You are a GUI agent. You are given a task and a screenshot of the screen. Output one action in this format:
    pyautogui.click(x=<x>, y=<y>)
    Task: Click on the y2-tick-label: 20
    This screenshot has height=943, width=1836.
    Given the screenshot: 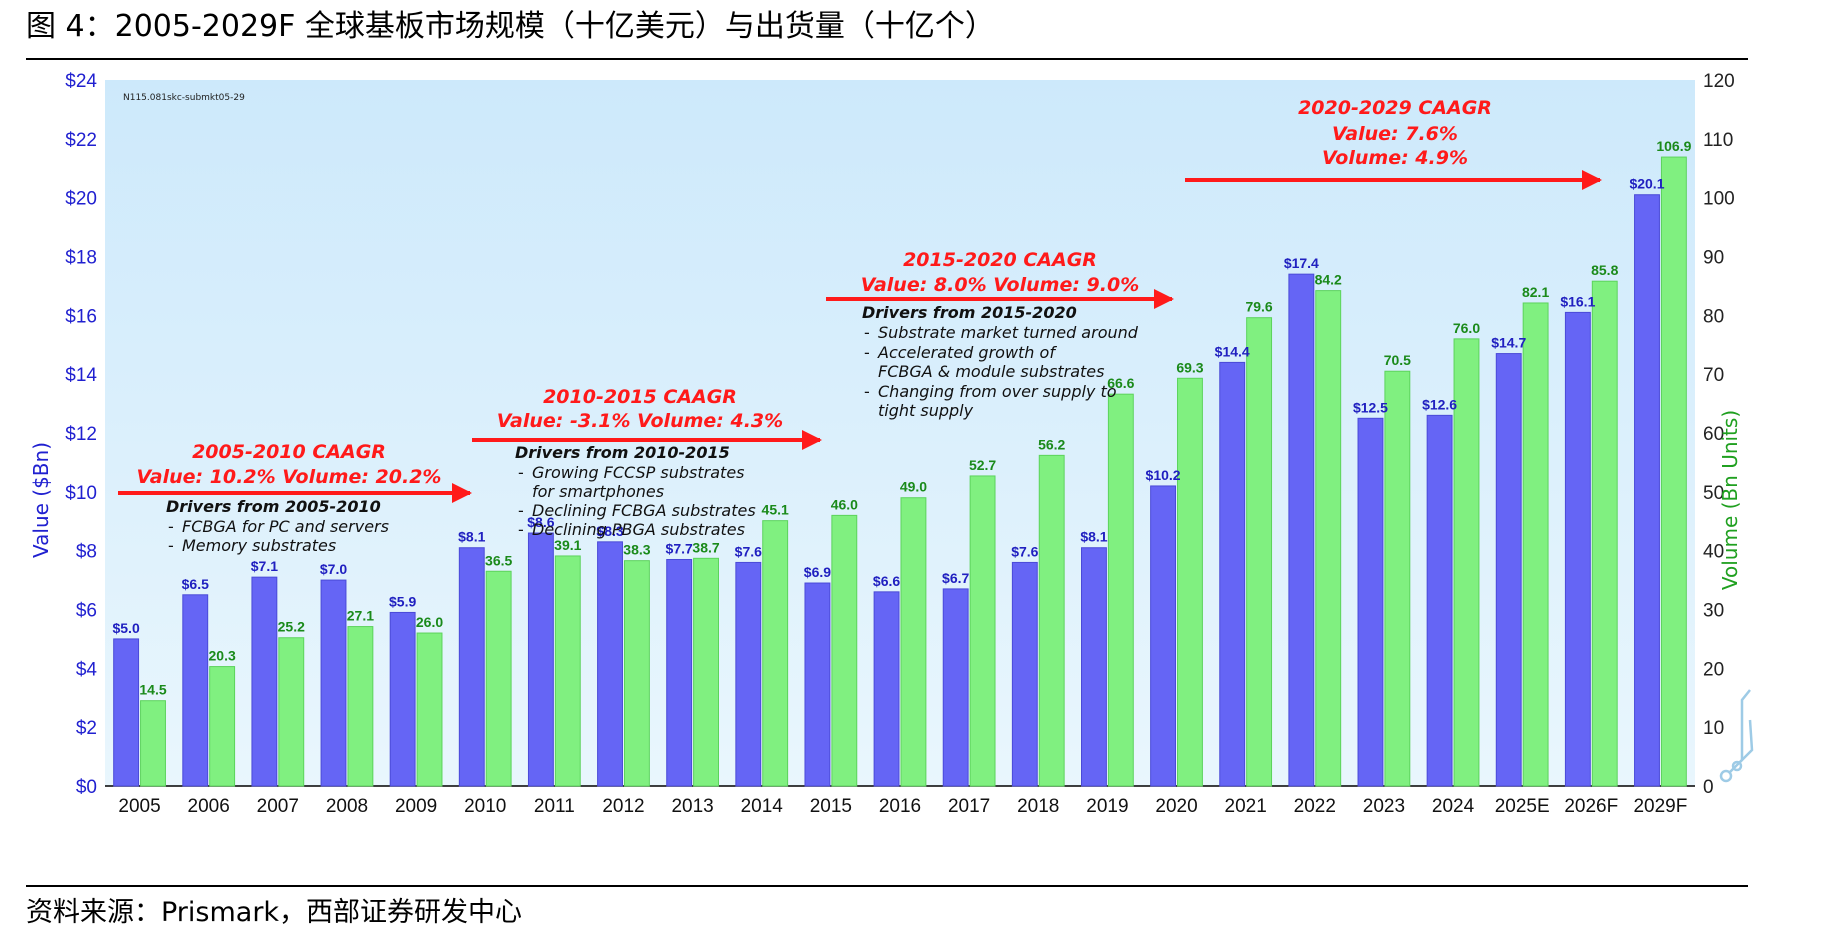 What is the action you would take?
    pyautogui.click(x=1713, y=669)
    